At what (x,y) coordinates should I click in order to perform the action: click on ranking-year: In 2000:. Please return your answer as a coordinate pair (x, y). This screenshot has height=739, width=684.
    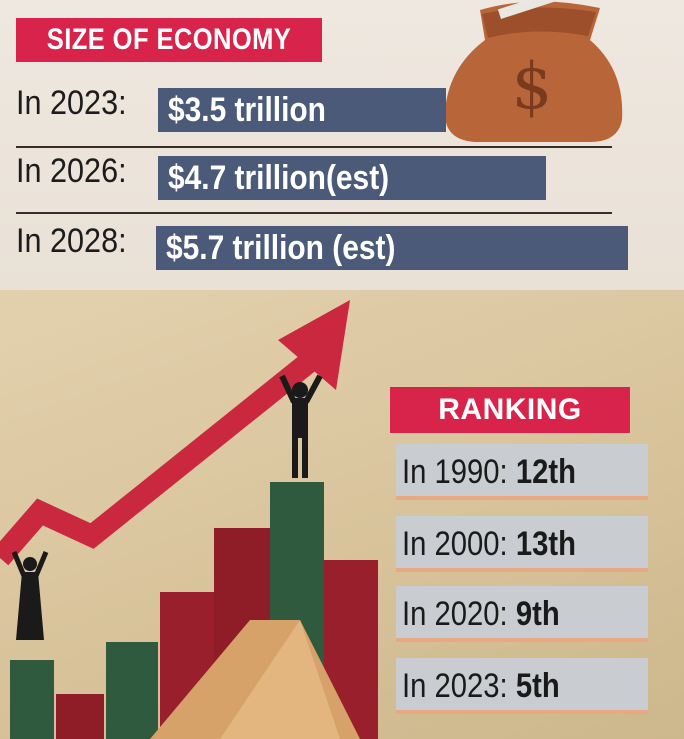
    Looking at the image, I should click on (455, 544).